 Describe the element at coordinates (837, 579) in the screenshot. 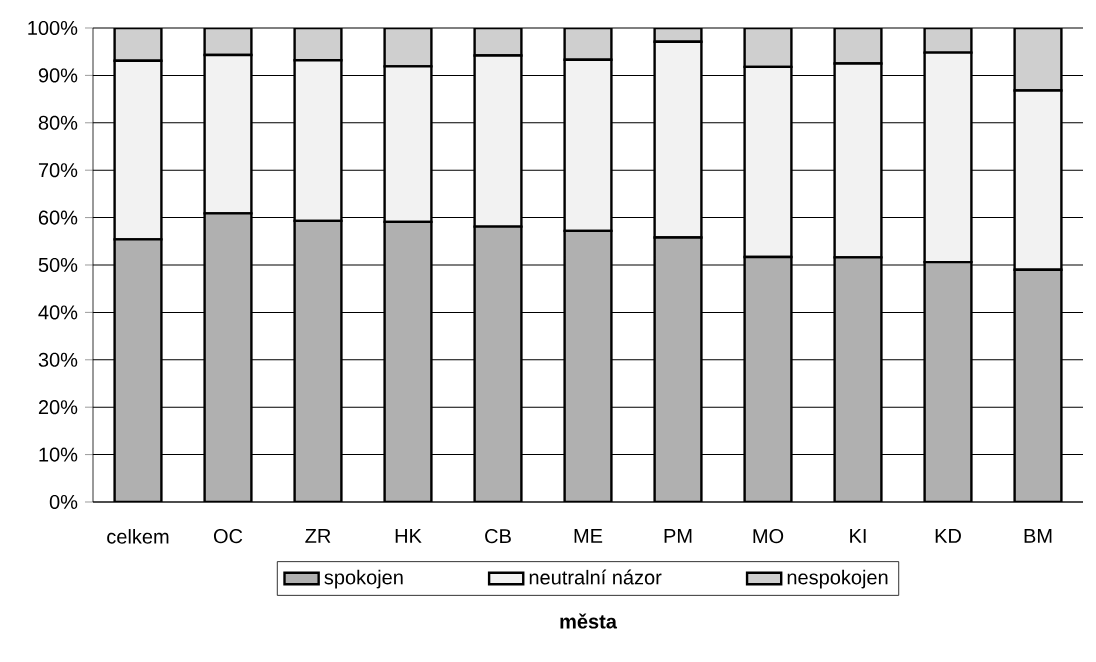

I see `legend-label: nespokojen` at that location.